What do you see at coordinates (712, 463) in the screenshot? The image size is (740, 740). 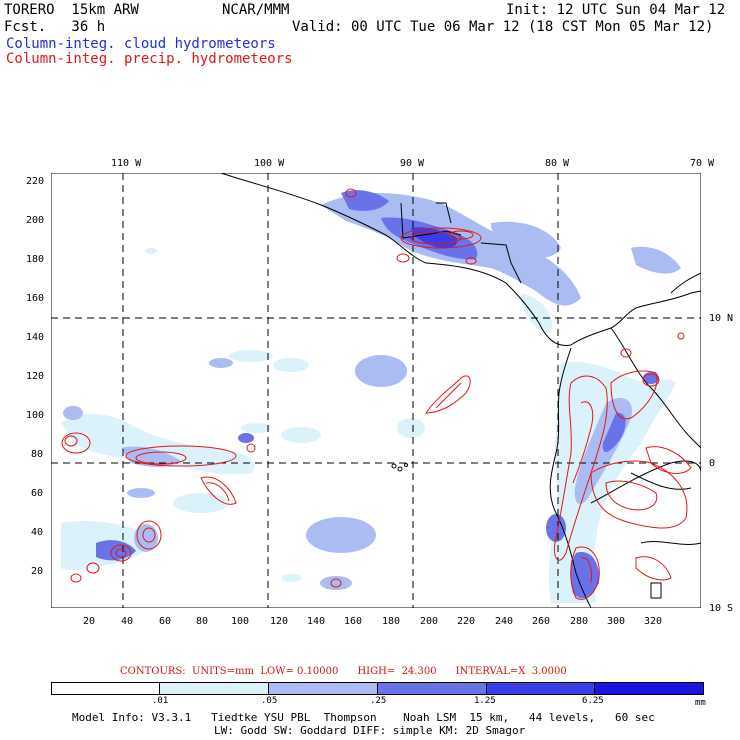 I see `lat-label-0: 0` at bounding box center [712, 463].